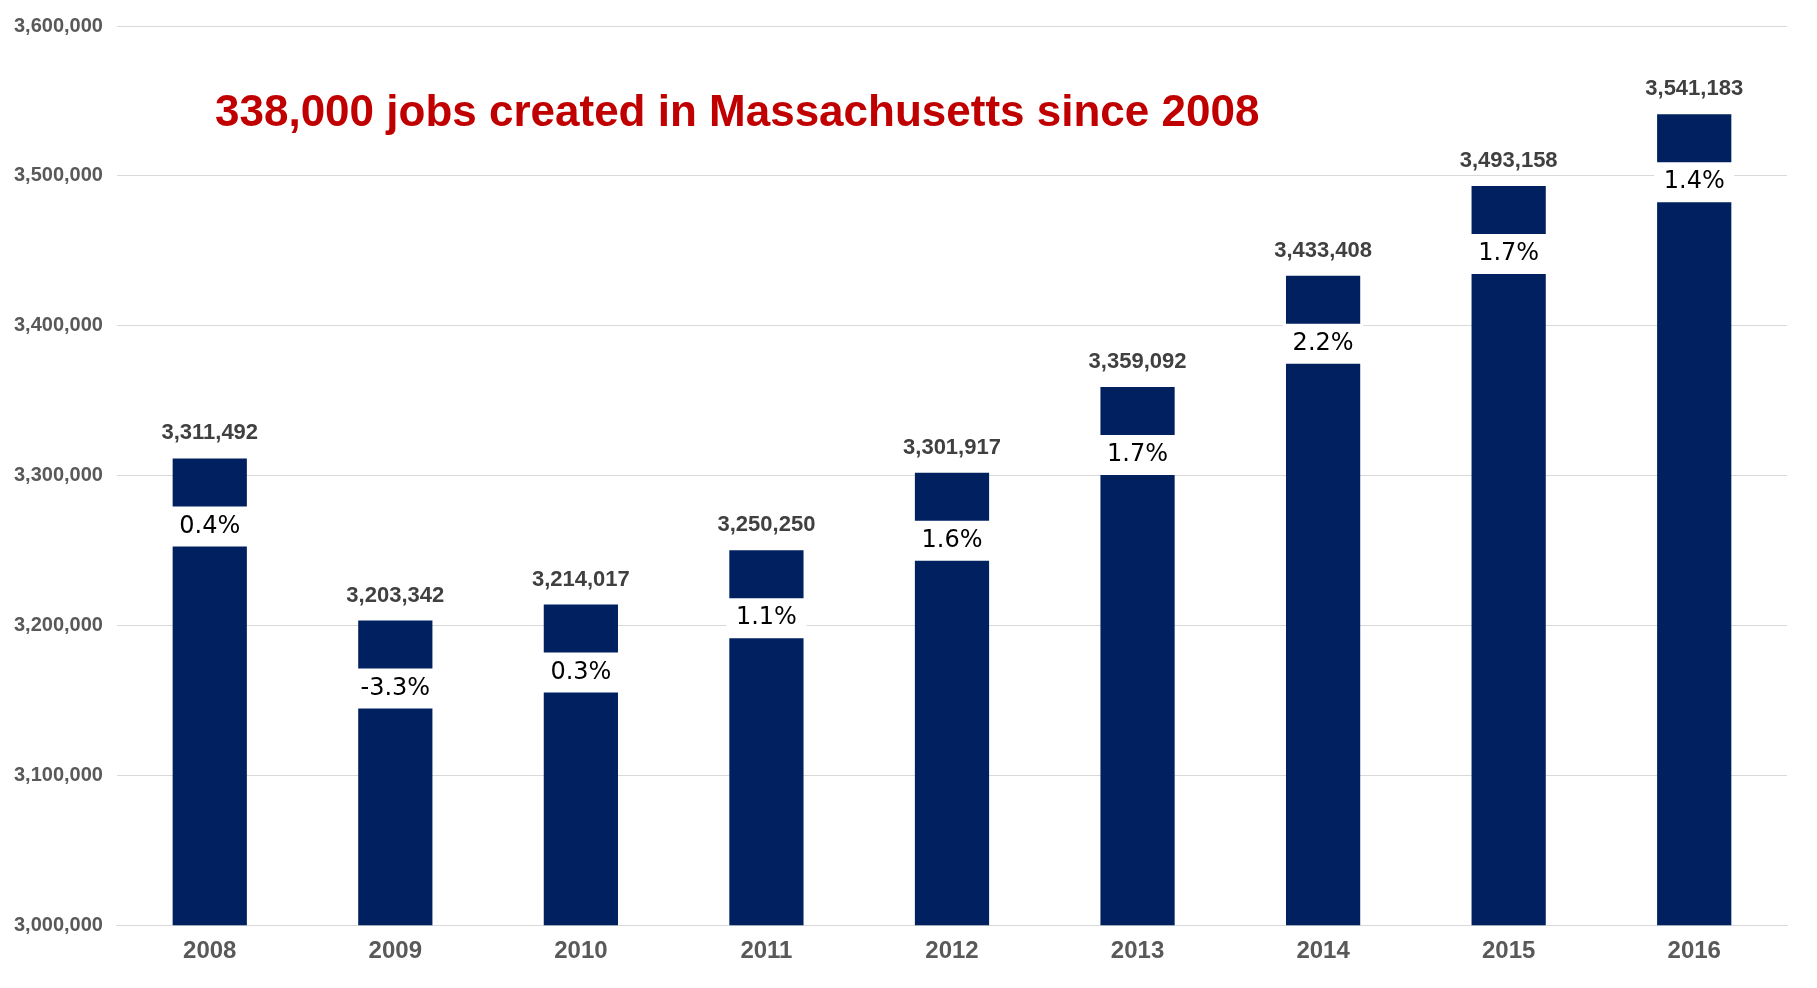 Image resolution: width=1817 pixels, height=988 pixels. Describe the element at coordinates (1694, 88) in the screenshot. I see `data-label: 3,541,183` at that location.